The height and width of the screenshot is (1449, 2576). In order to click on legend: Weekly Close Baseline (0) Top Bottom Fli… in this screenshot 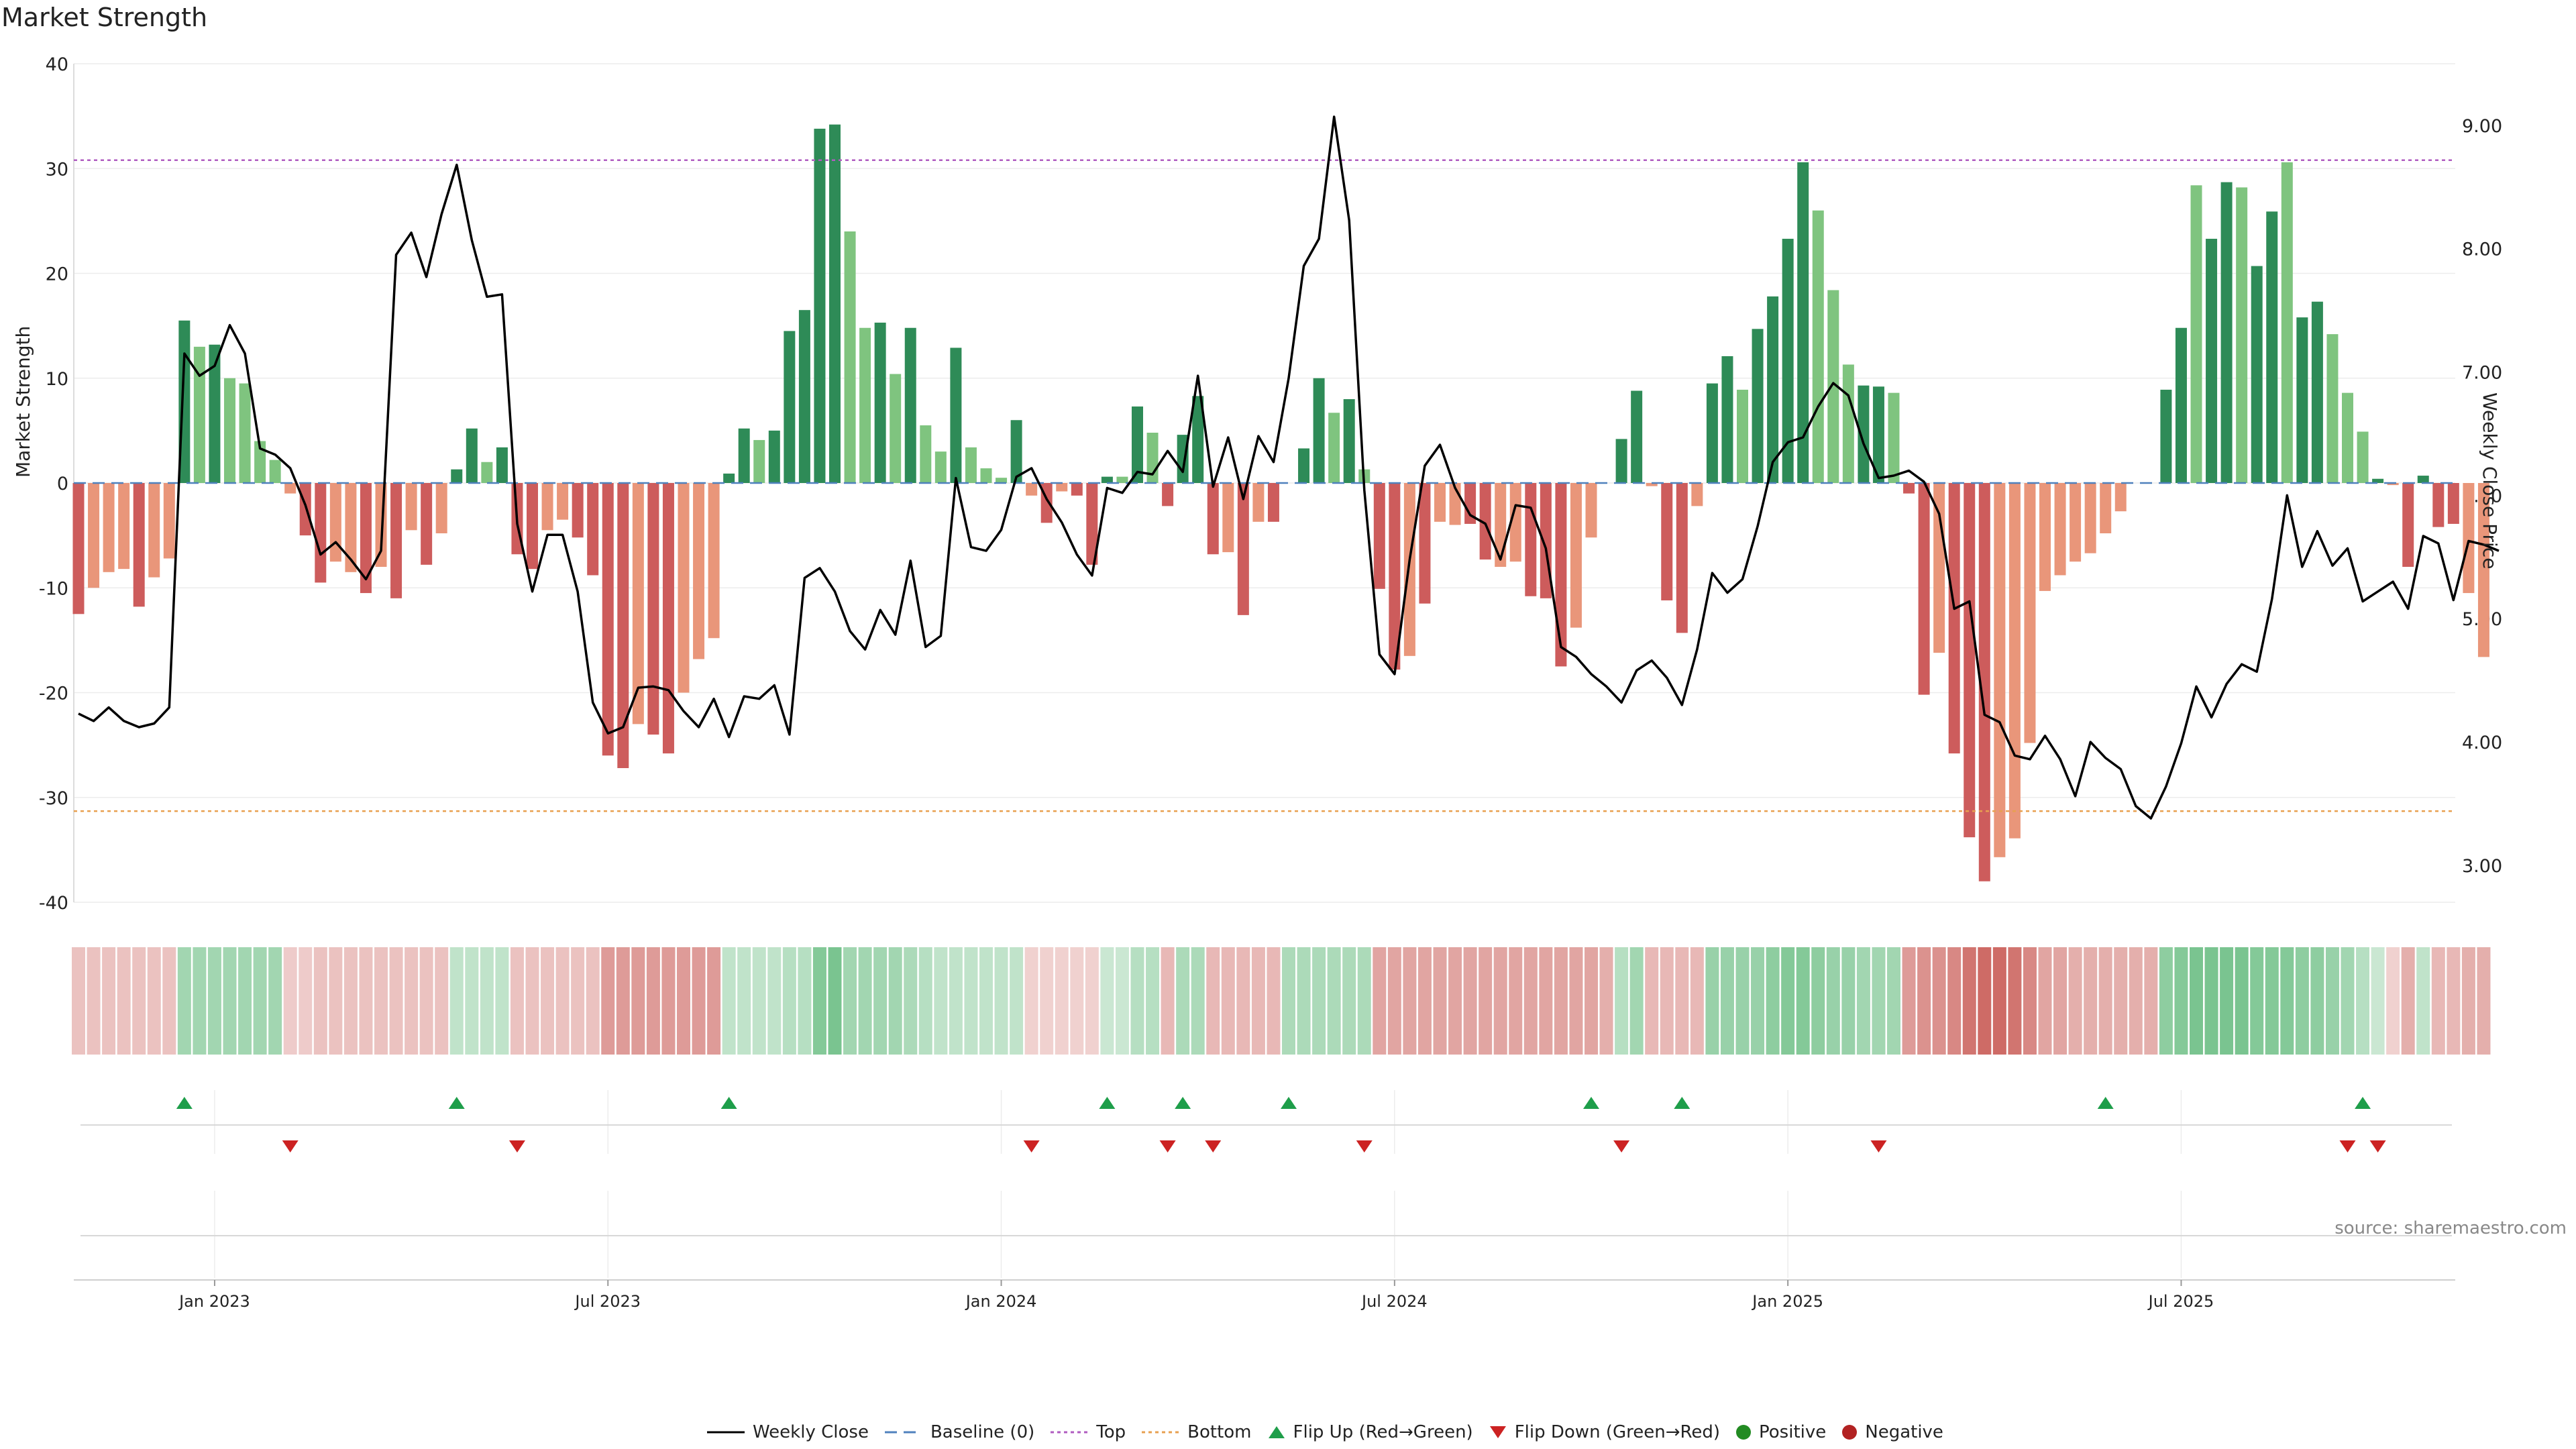, I will do `click(1324, 1432)`.